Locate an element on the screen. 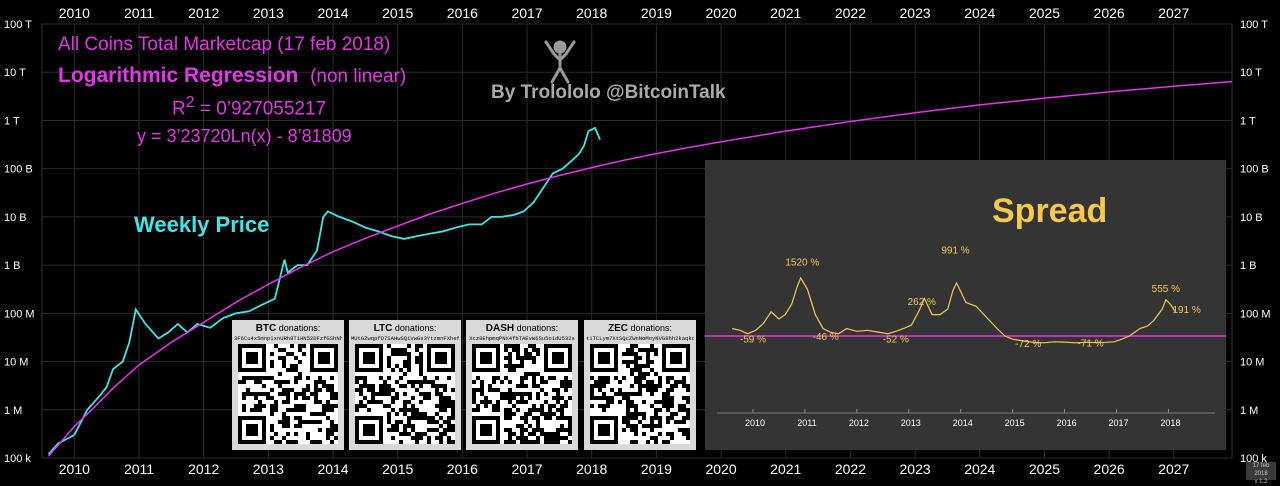 The width and height of the screenshot is (1280, 486). x-tick-top: 2012 is located at coordinates (203, 13).